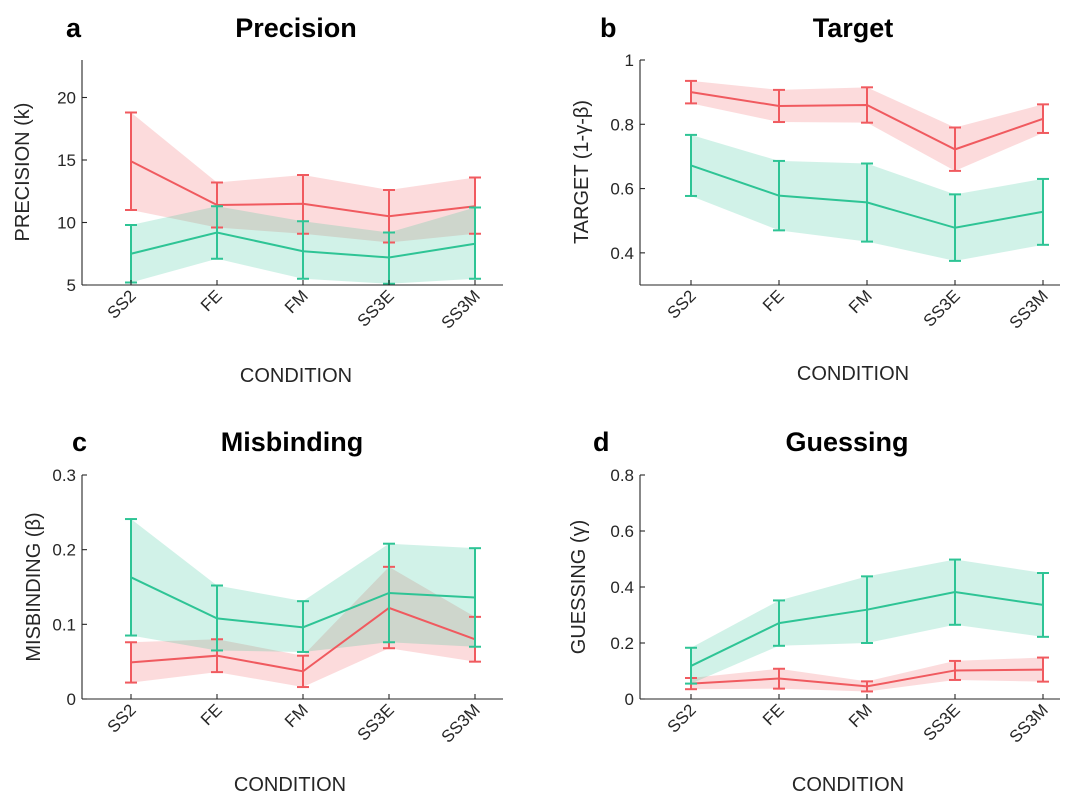 Image resolution: width=1065 pixels, height=798 pixels. What do you see at coordinates (622, 253) in the screenshot?
I see `panel-b-ytick-label: 0.4` at bounding box center [622, 253].